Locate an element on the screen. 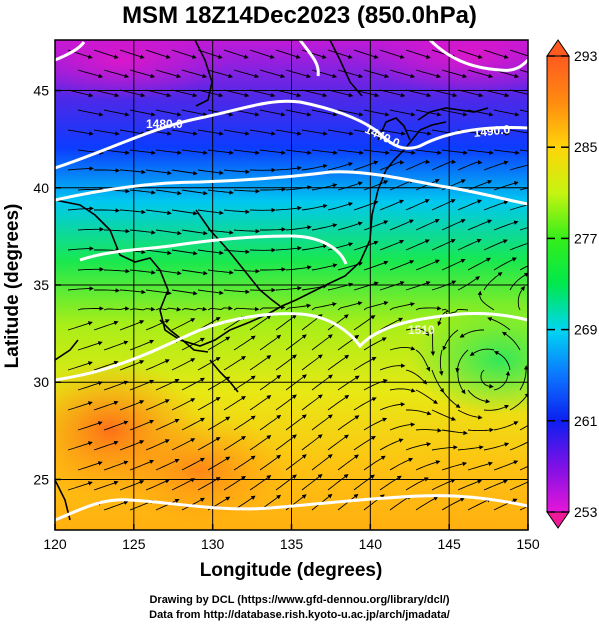 Image resolution: width=599 pixels, height=625 pixels. x-tick-labels: 120 125 130 135 140 145 150 is located at coordinates (291, 544).